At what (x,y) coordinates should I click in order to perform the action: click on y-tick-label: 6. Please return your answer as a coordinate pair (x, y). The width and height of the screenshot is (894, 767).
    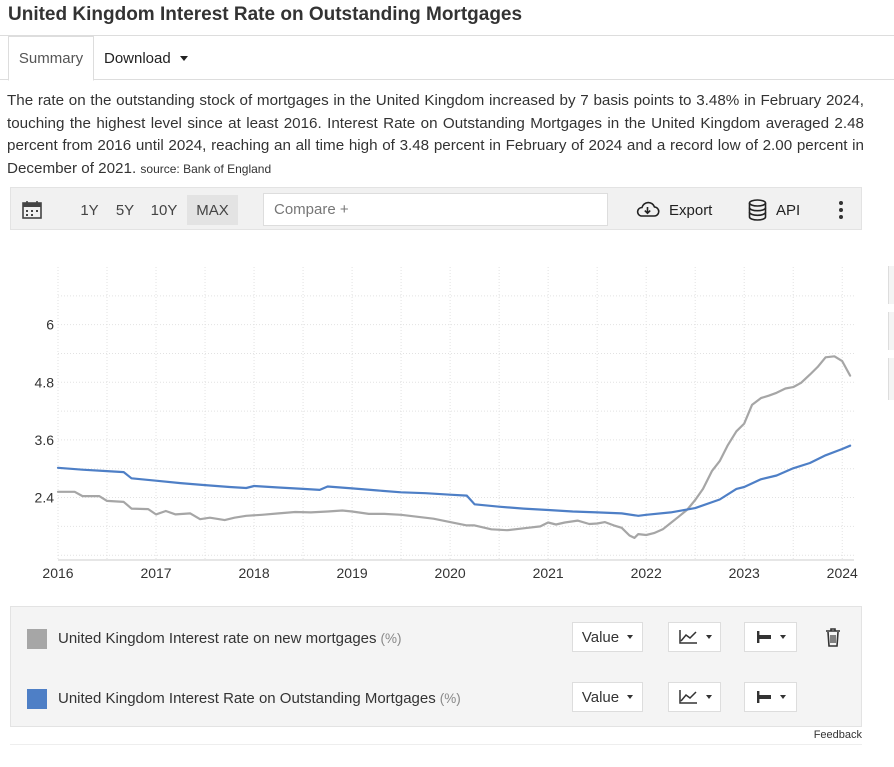
    Looking at the image, I should click on (50, 325).